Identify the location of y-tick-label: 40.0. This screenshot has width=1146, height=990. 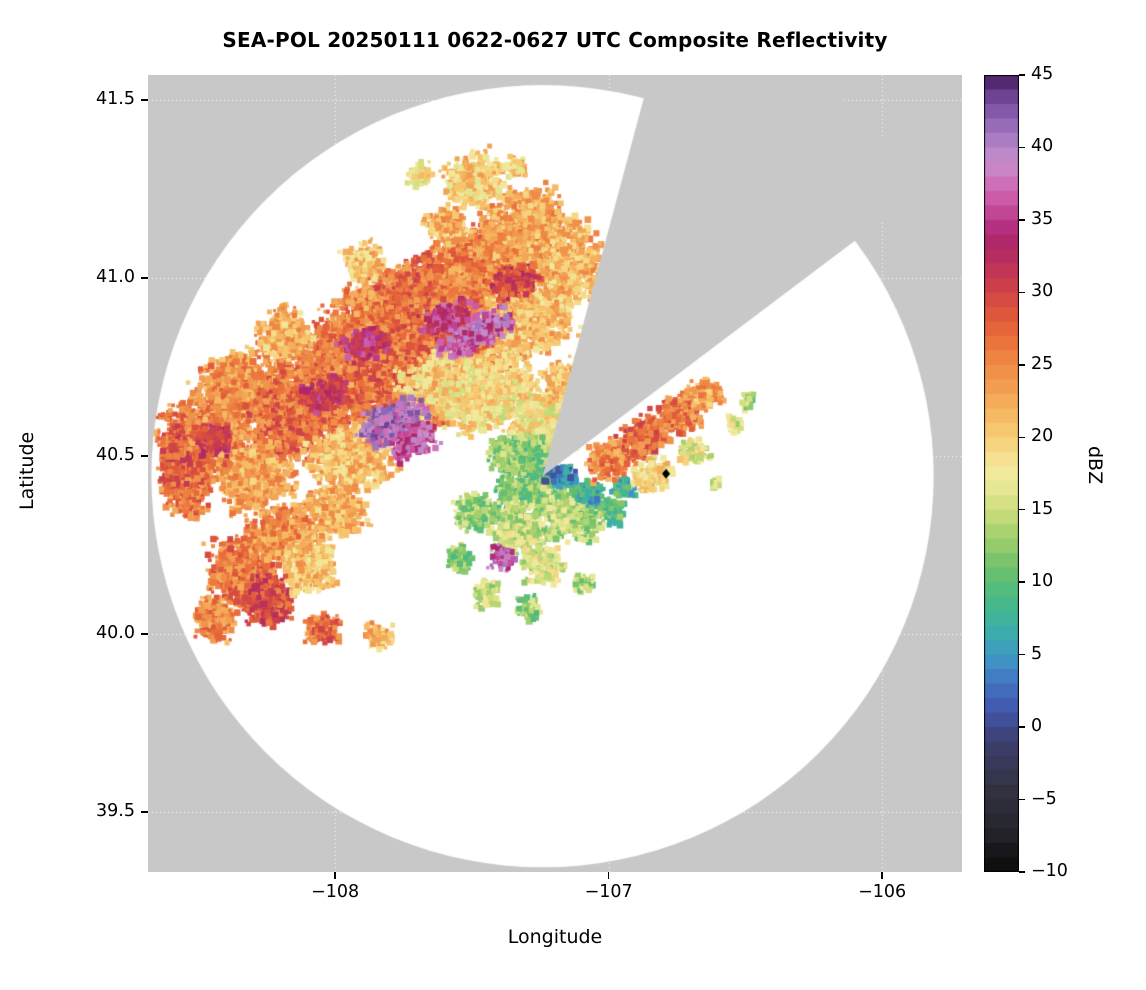
(115, 632).